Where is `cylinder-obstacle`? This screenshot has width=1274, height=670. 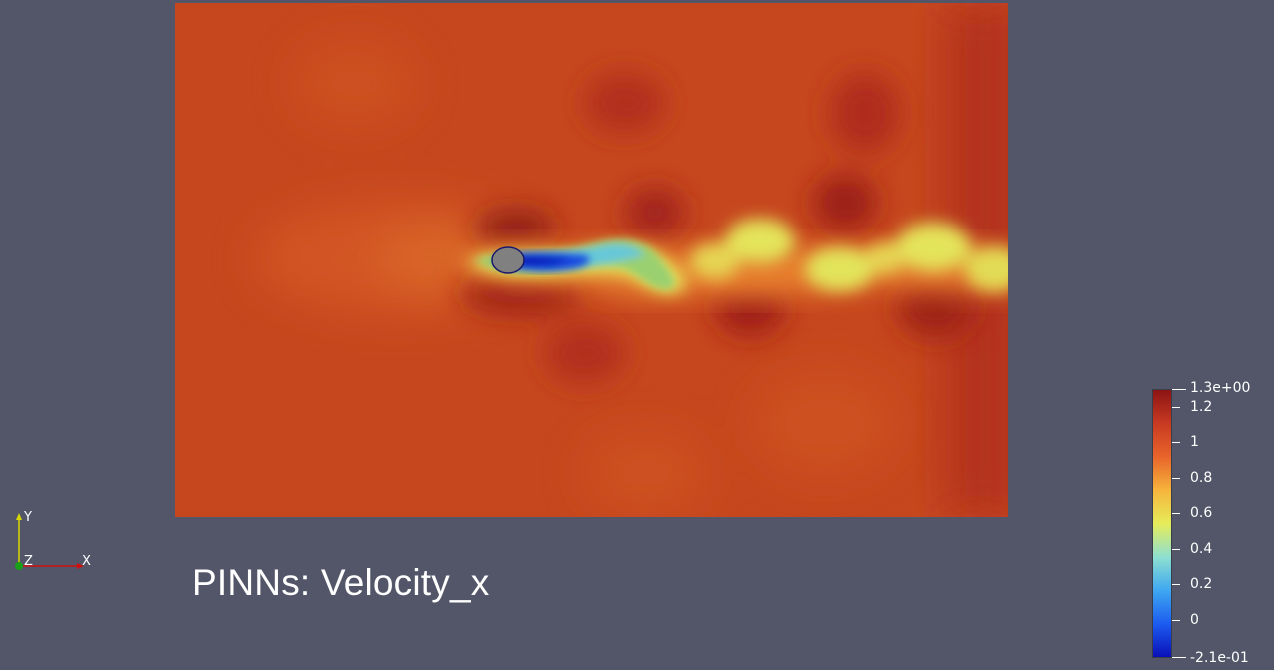
cylinder-obstacle is located at coordinates (508, 260).